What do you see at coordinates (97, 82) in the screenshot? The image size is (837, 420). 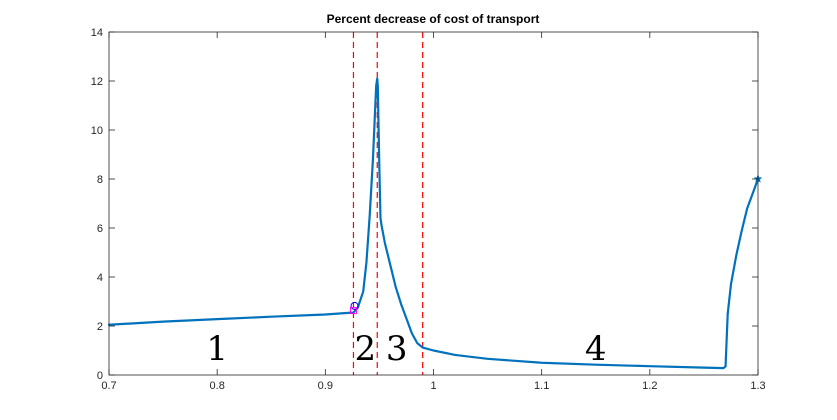 I see `y-tick-label: 12` at bounding box center [97, 82].